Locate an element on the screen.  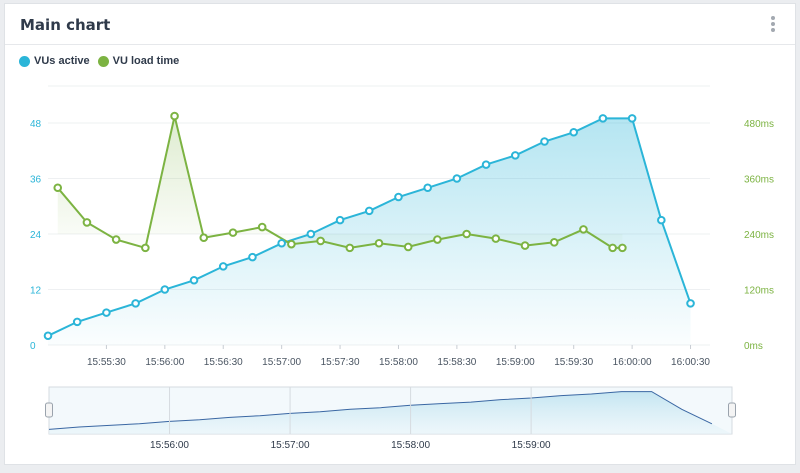
x-tick-label: 15:57:00 is located at coordinates (281, 362).